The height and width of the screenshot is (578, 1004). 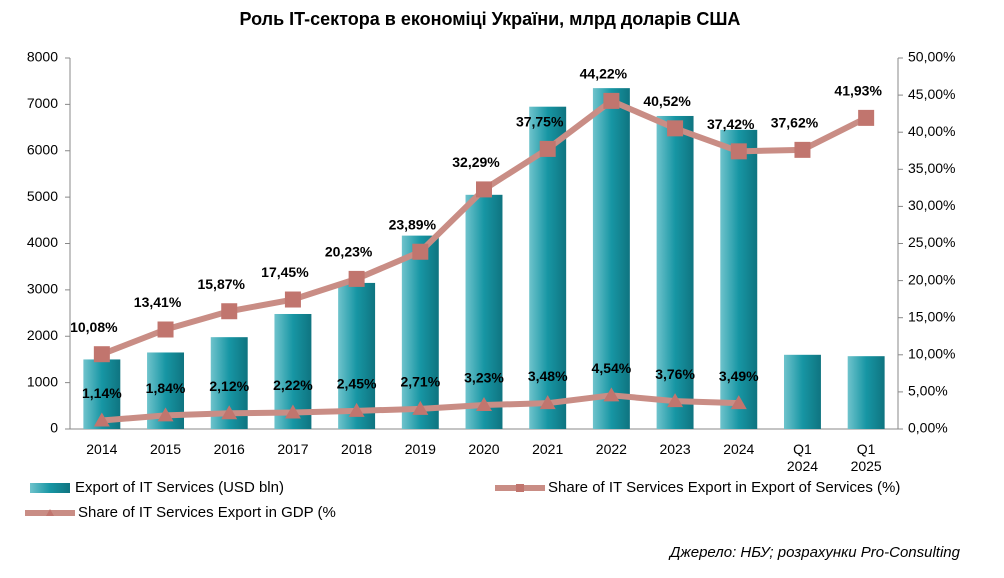 What do you see at coordinates (349, 252) in the screenshot?
I see `data-label: 20,23%` at bounding box center [349, 252].